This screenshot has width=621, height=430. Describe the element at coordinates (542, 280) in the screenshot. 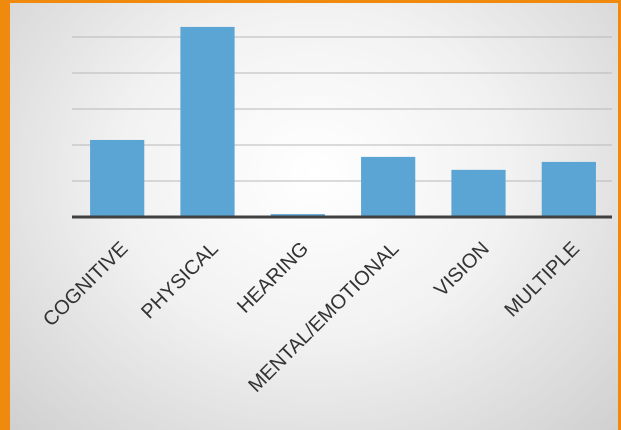

I see `x-tick-label: MULTIPLE` at that location.